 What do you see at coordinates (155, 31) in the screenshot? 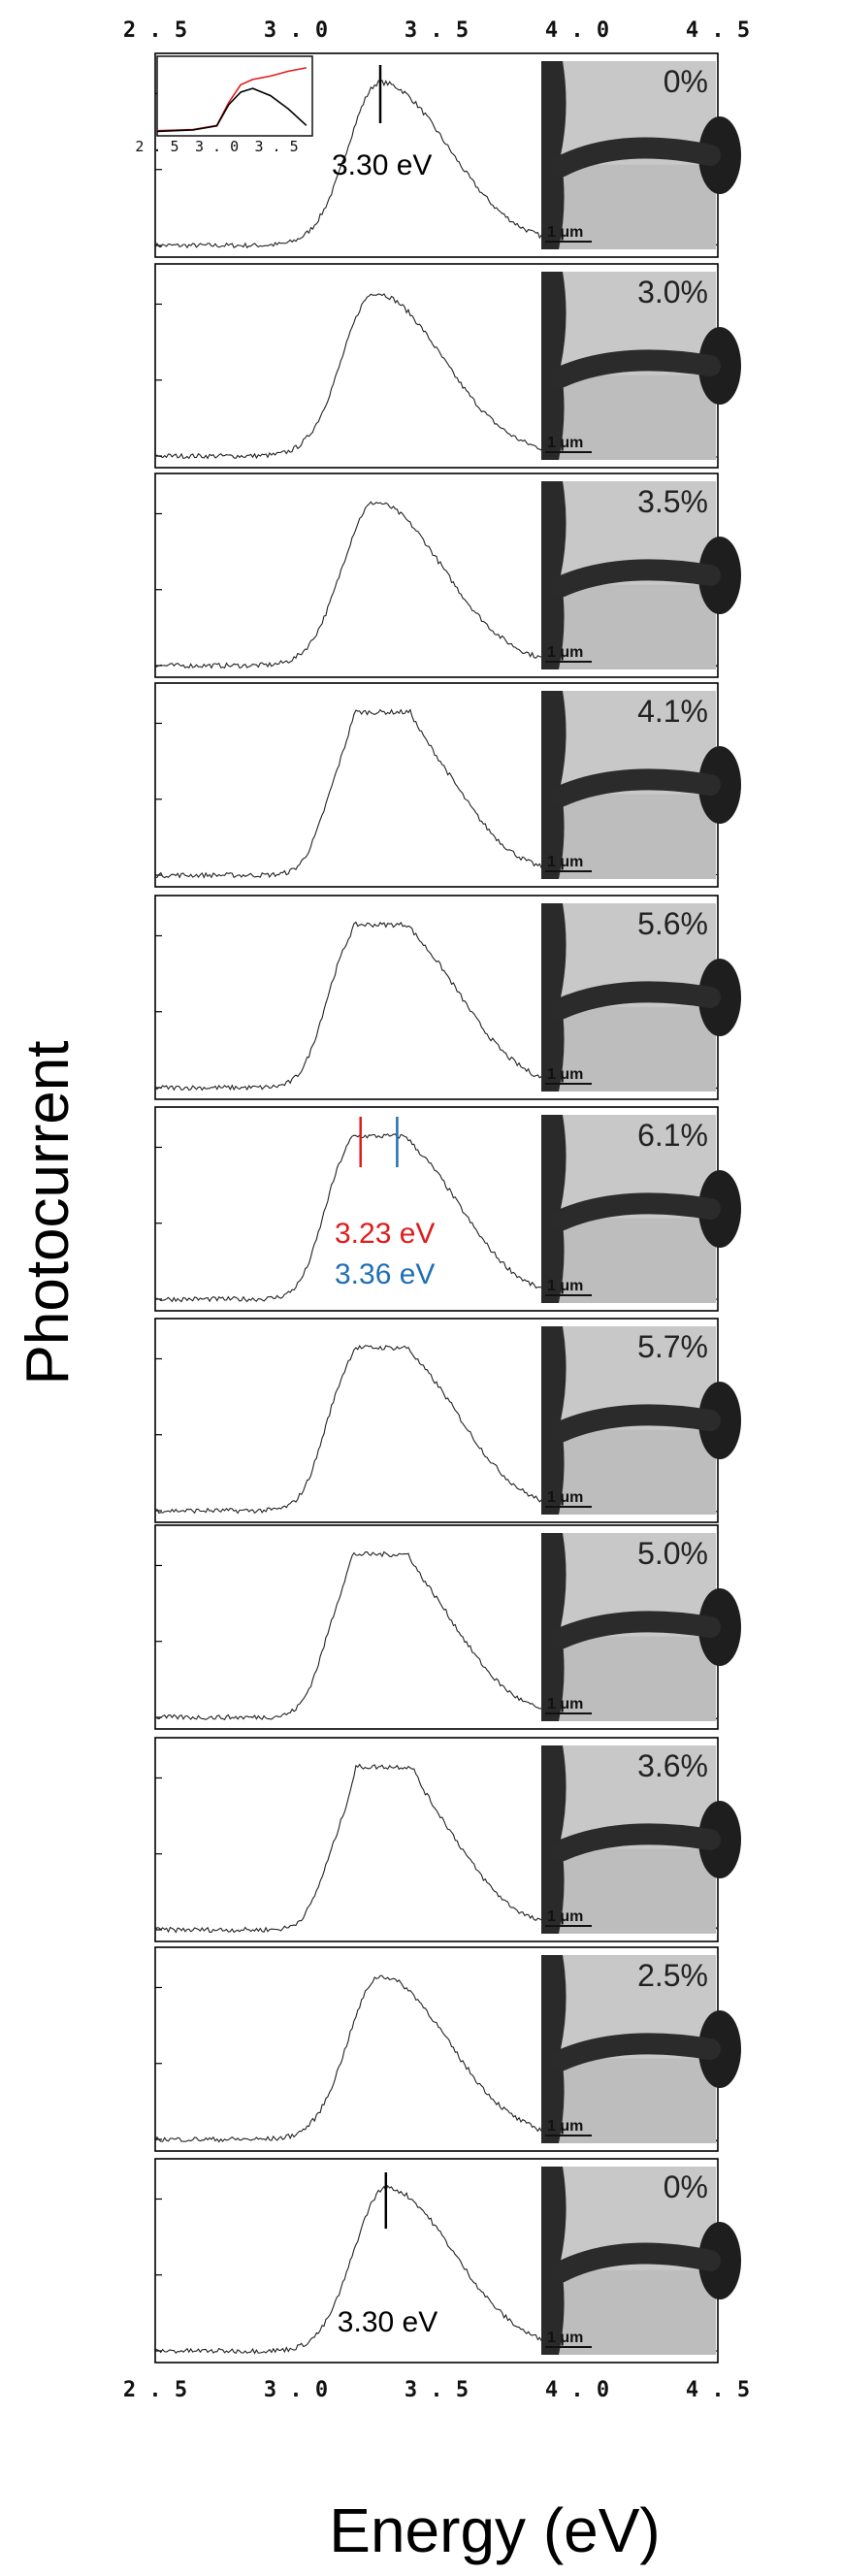
I see `top-x-tick-label: 2 . 5` at bounding box center [155, 31].